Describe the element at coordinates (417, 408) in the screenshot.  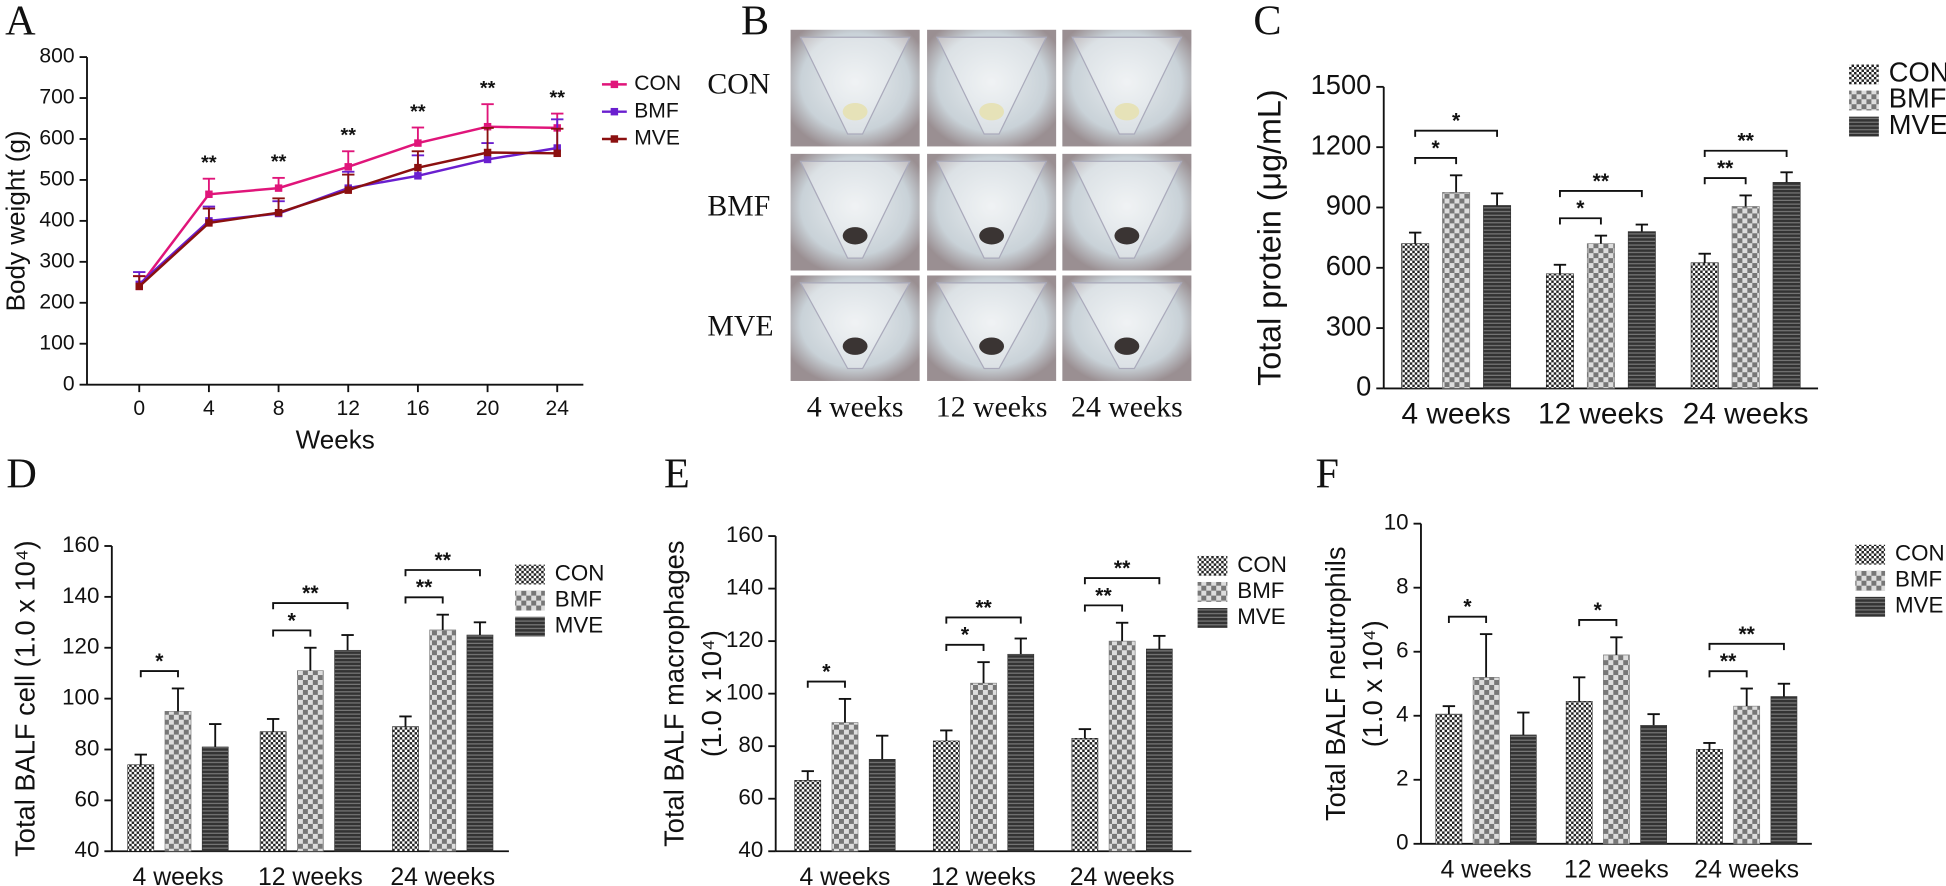
I see `x-tick-label: 16` at that location.